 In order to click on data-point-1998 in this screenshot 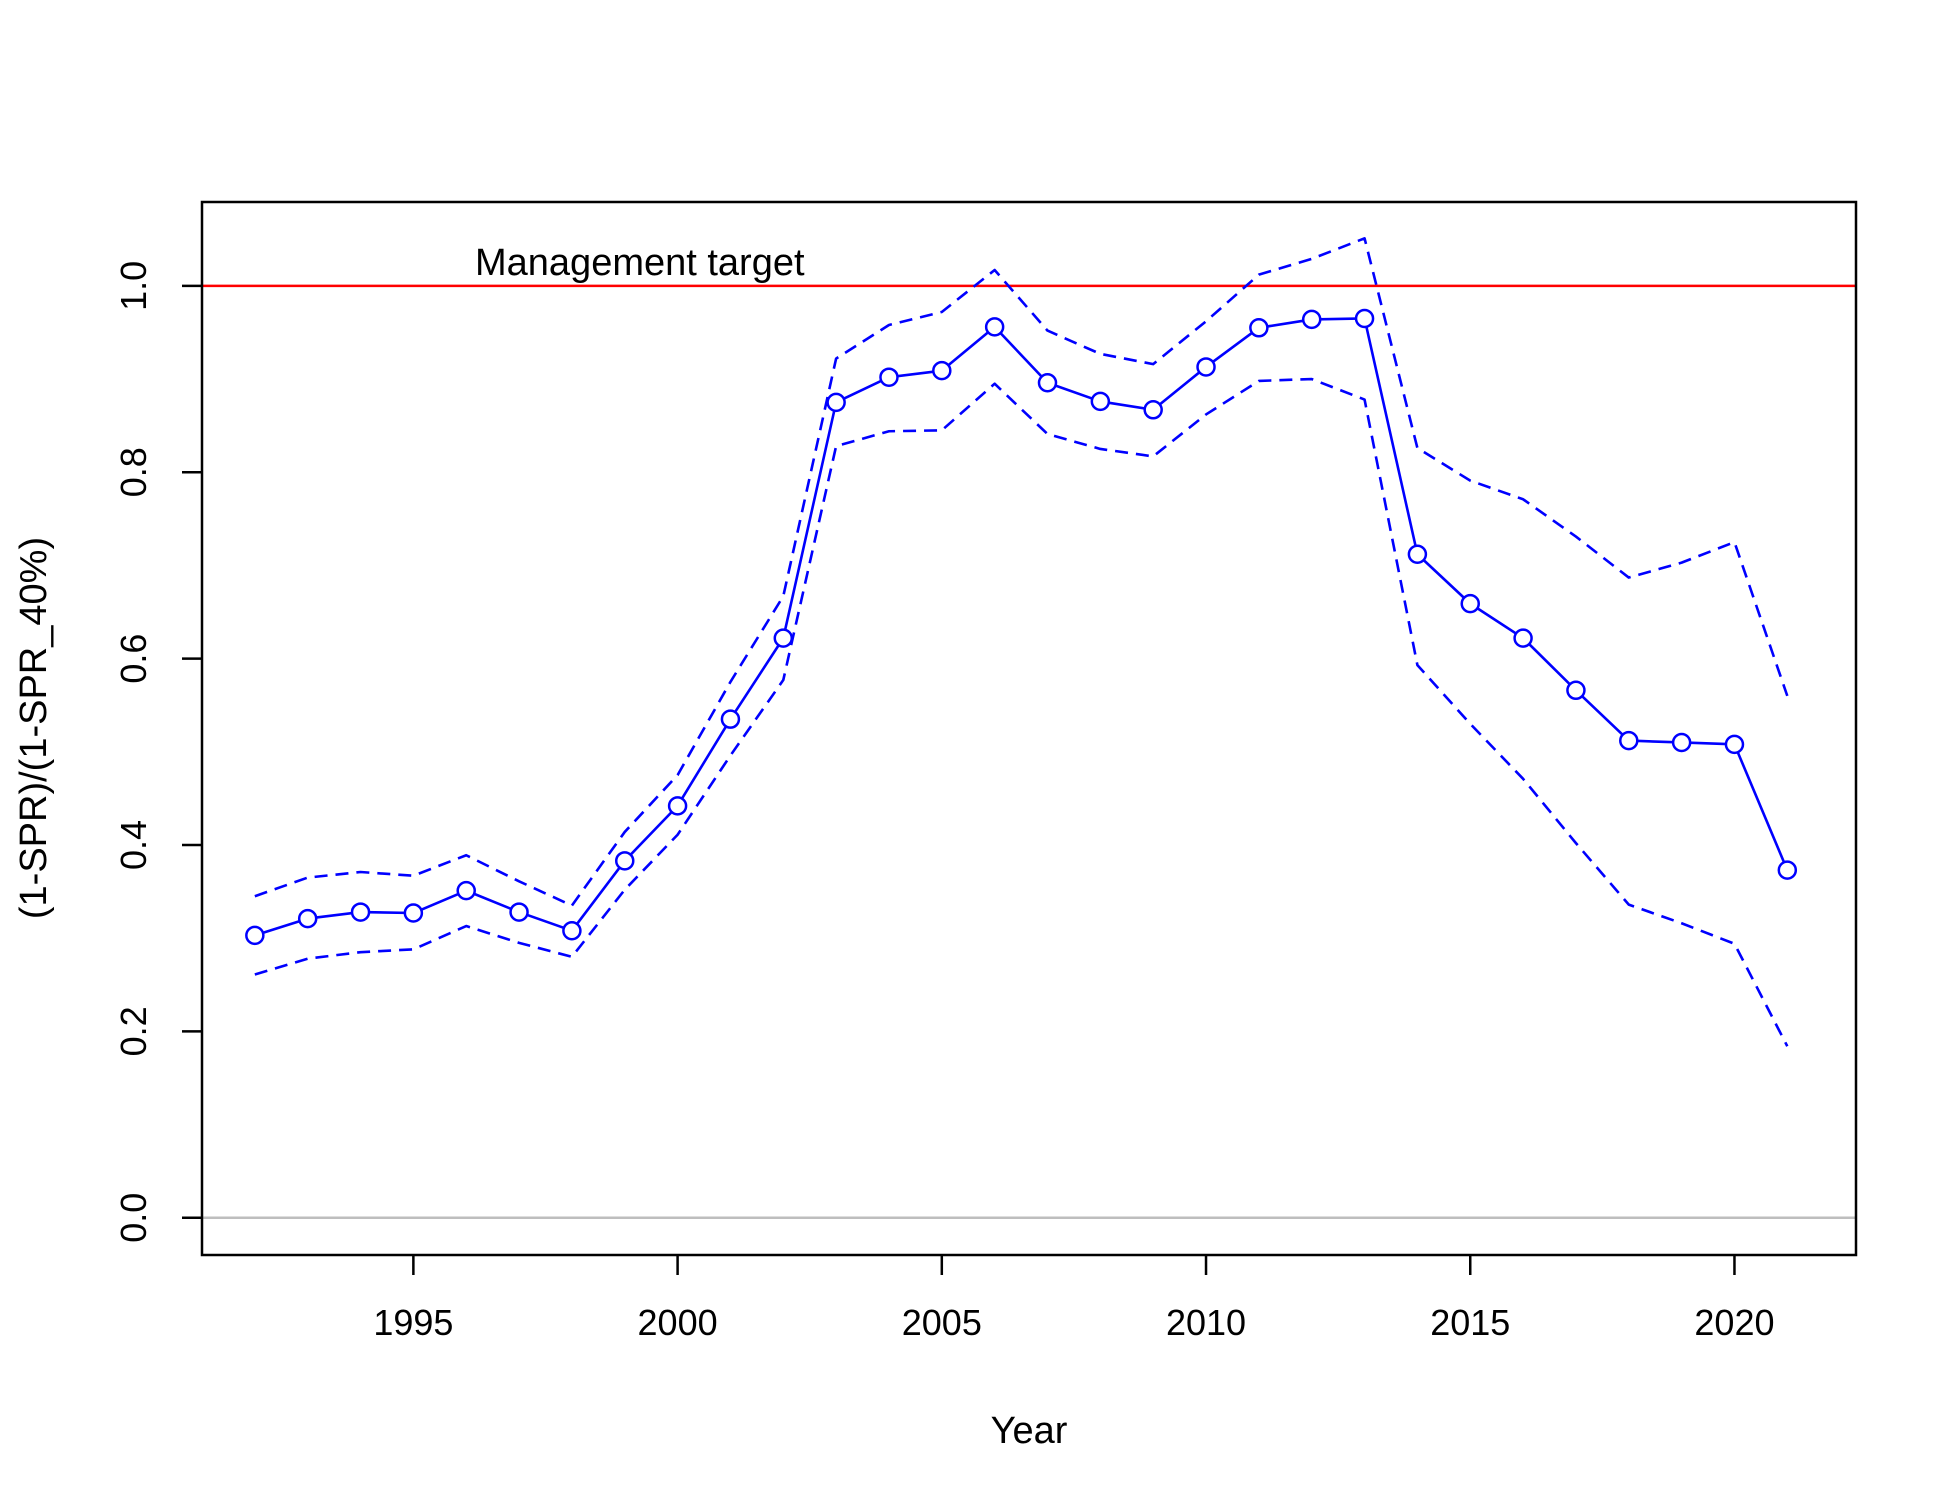, I will do `click(572, 930)`.